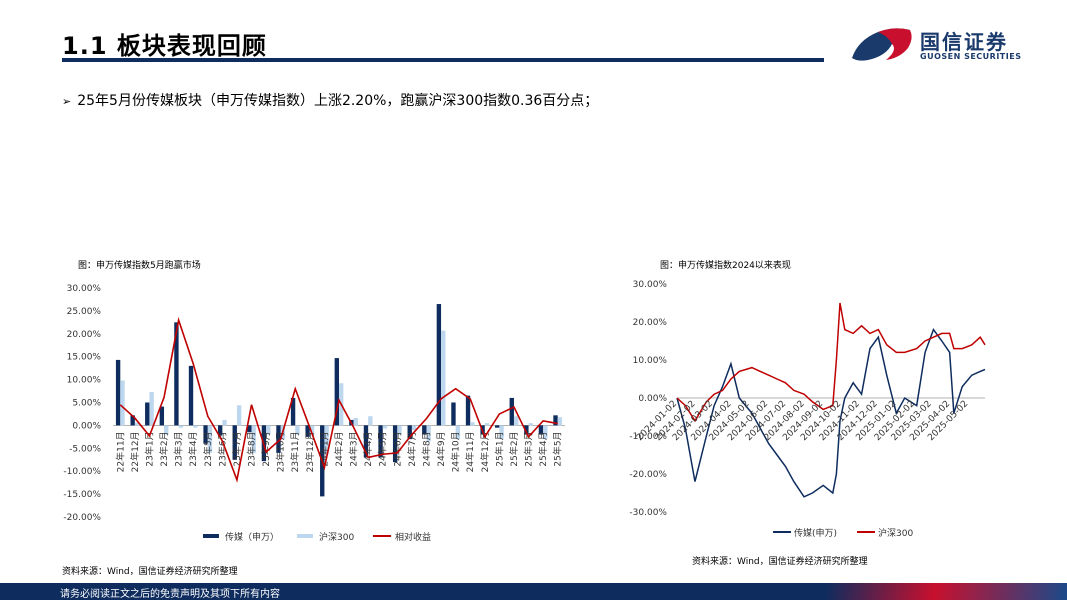 This screenshot has width=1067, height=600. Describe the element at coordinates (947, 591) in the screenshot. I see `footer-accent` at that location.